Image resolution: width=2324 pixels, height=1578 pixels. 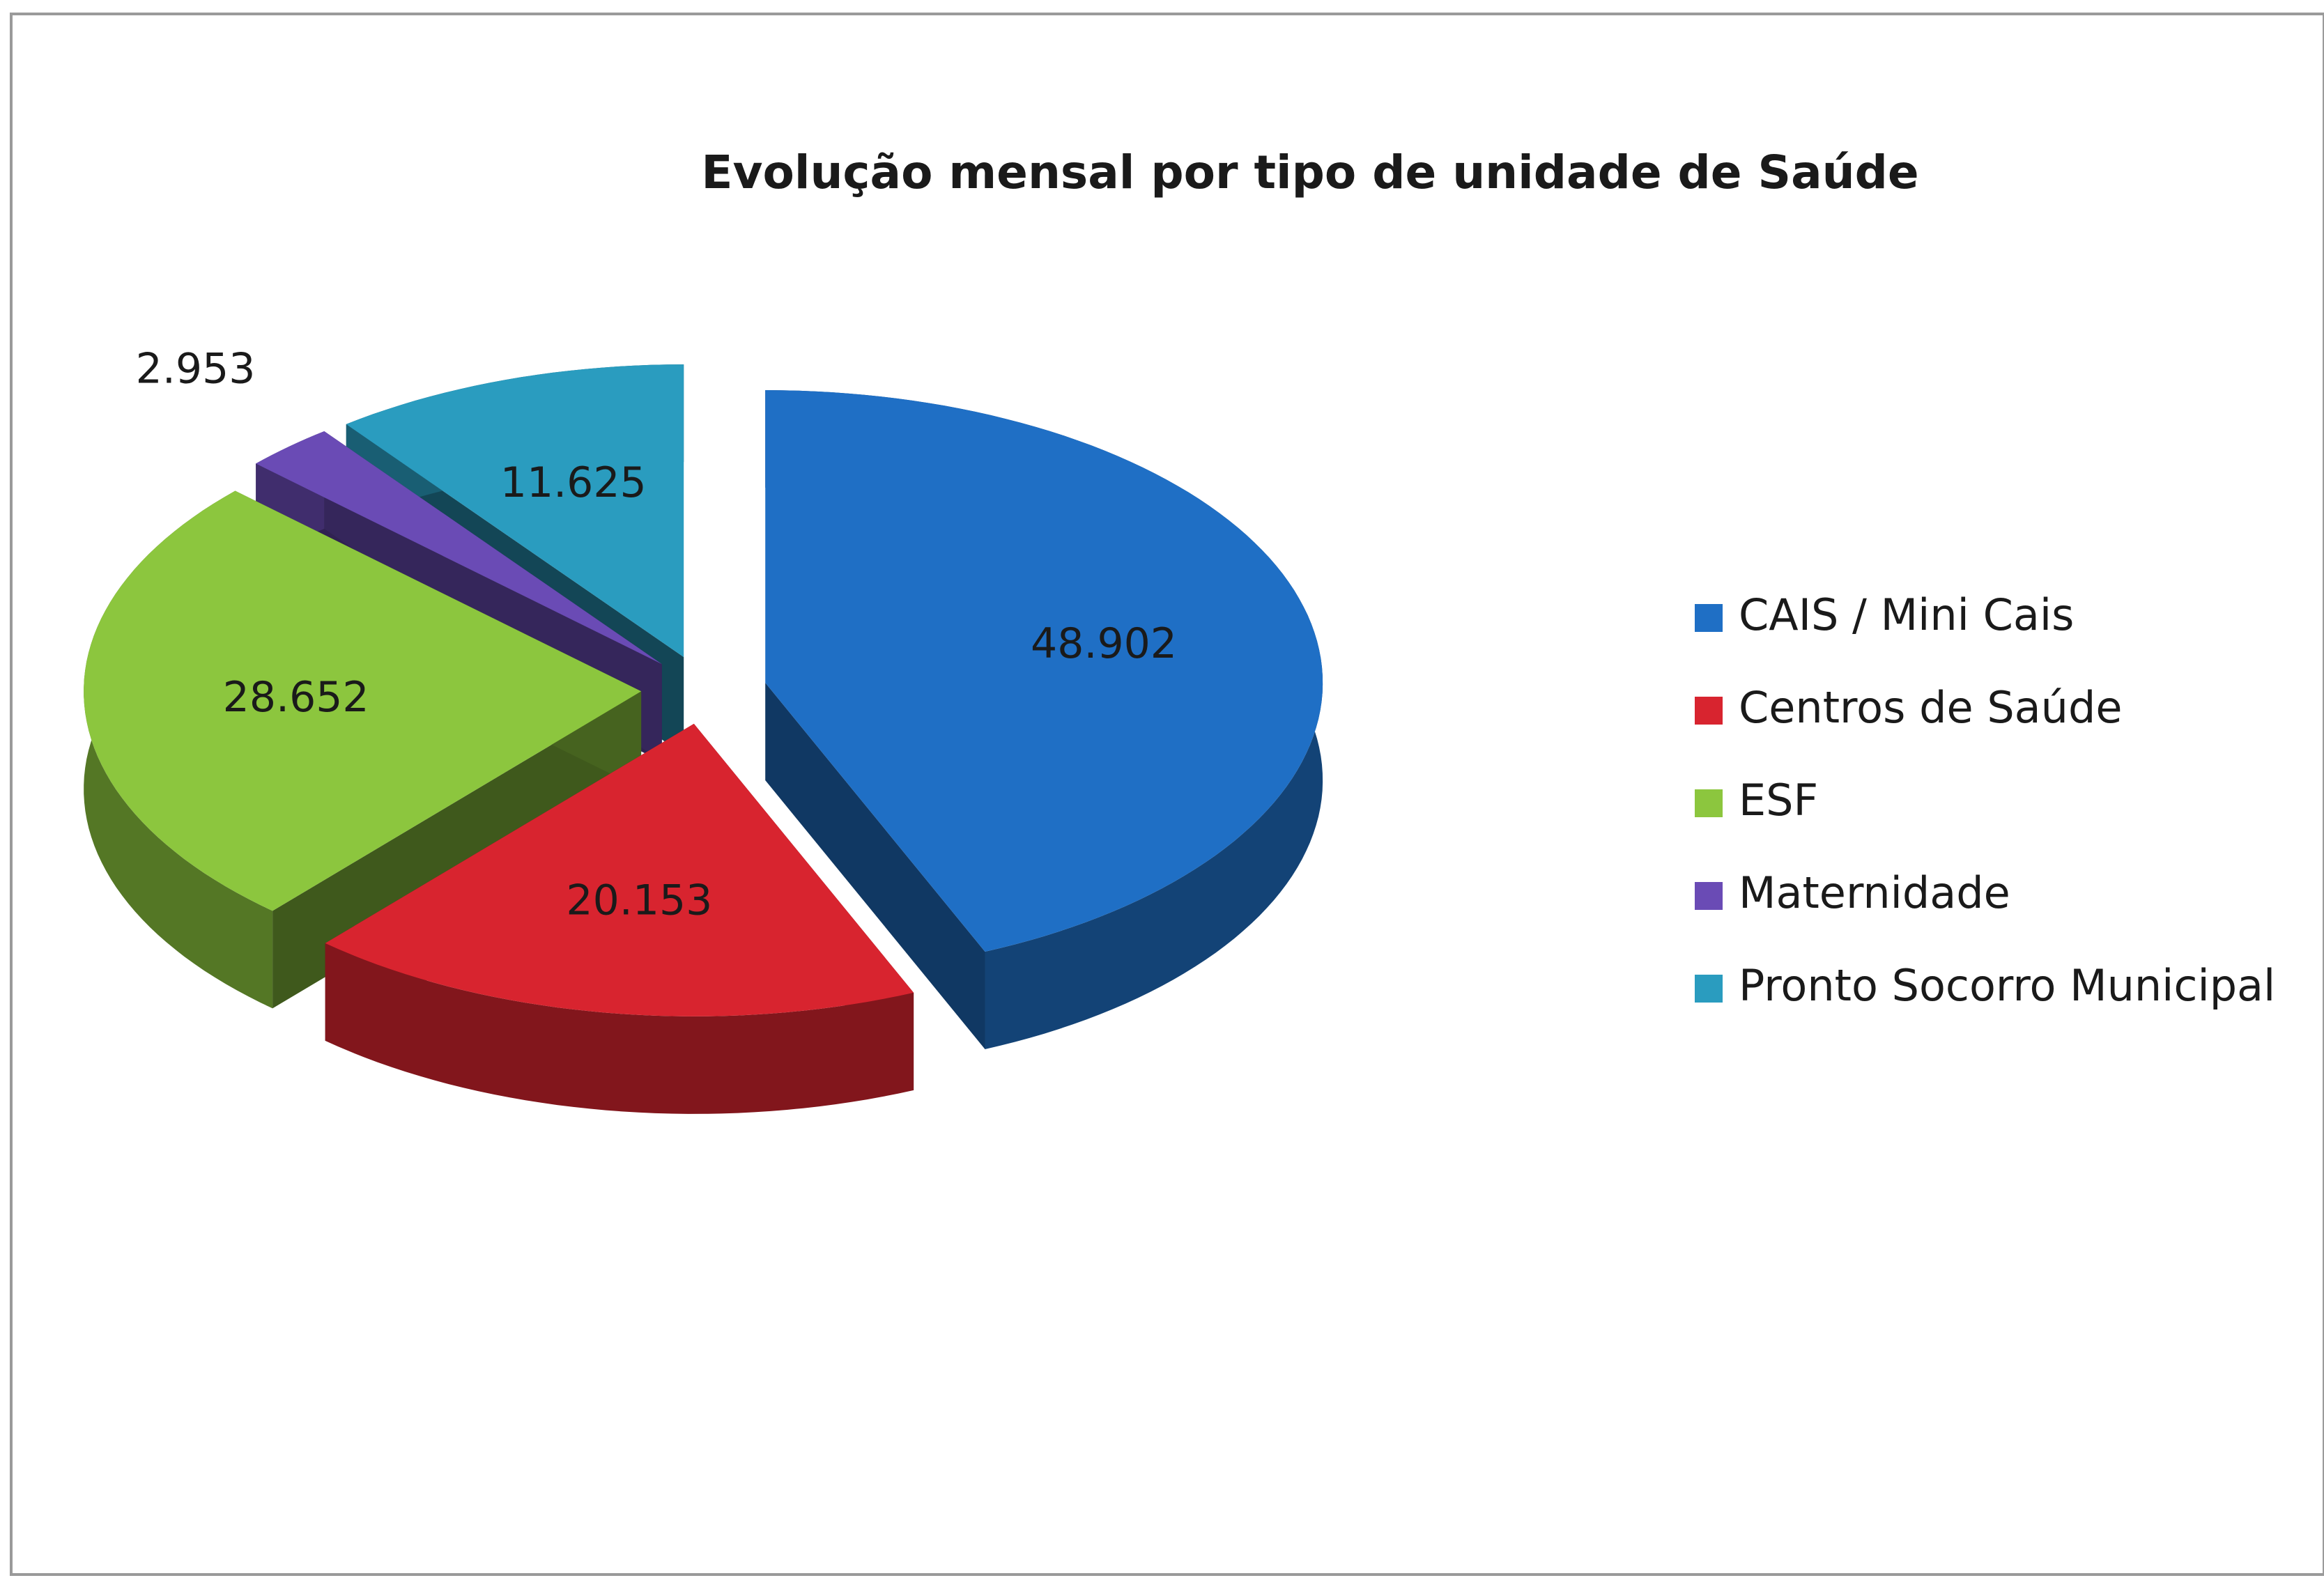 What do you see at coordinates (196, 369) in the screenshot?
I see `data-label: 2.953` at bounding box center [196, 369].